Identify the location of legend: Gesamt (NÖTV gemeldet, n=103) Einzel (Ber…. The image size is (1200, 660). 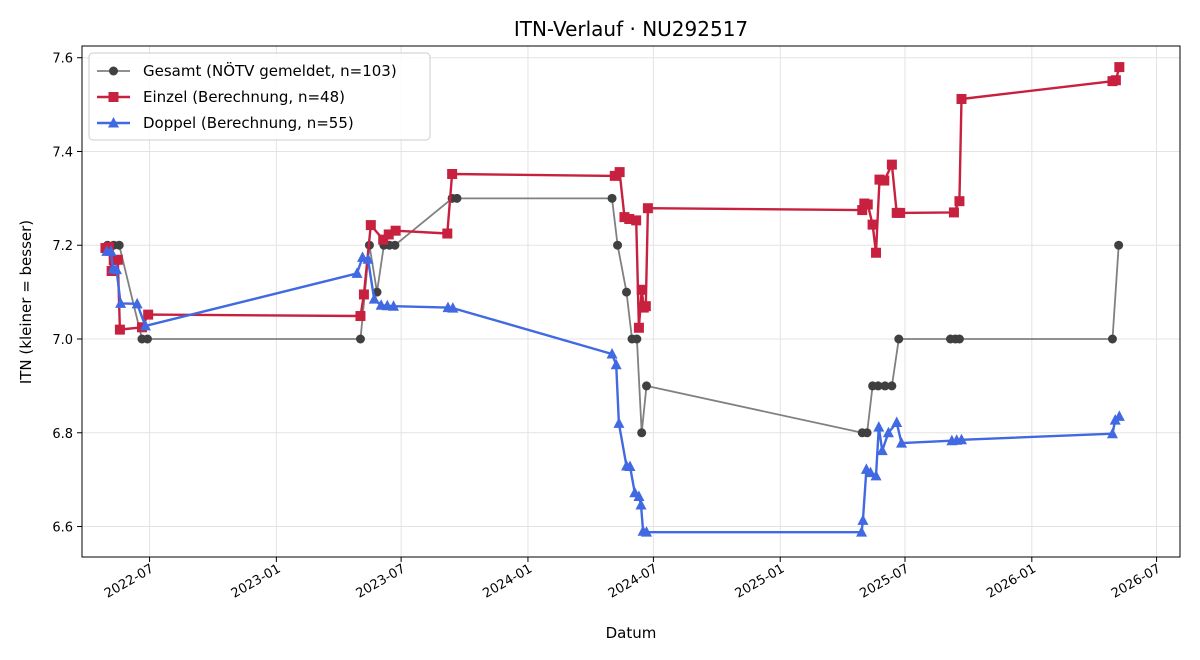
(259, 96).